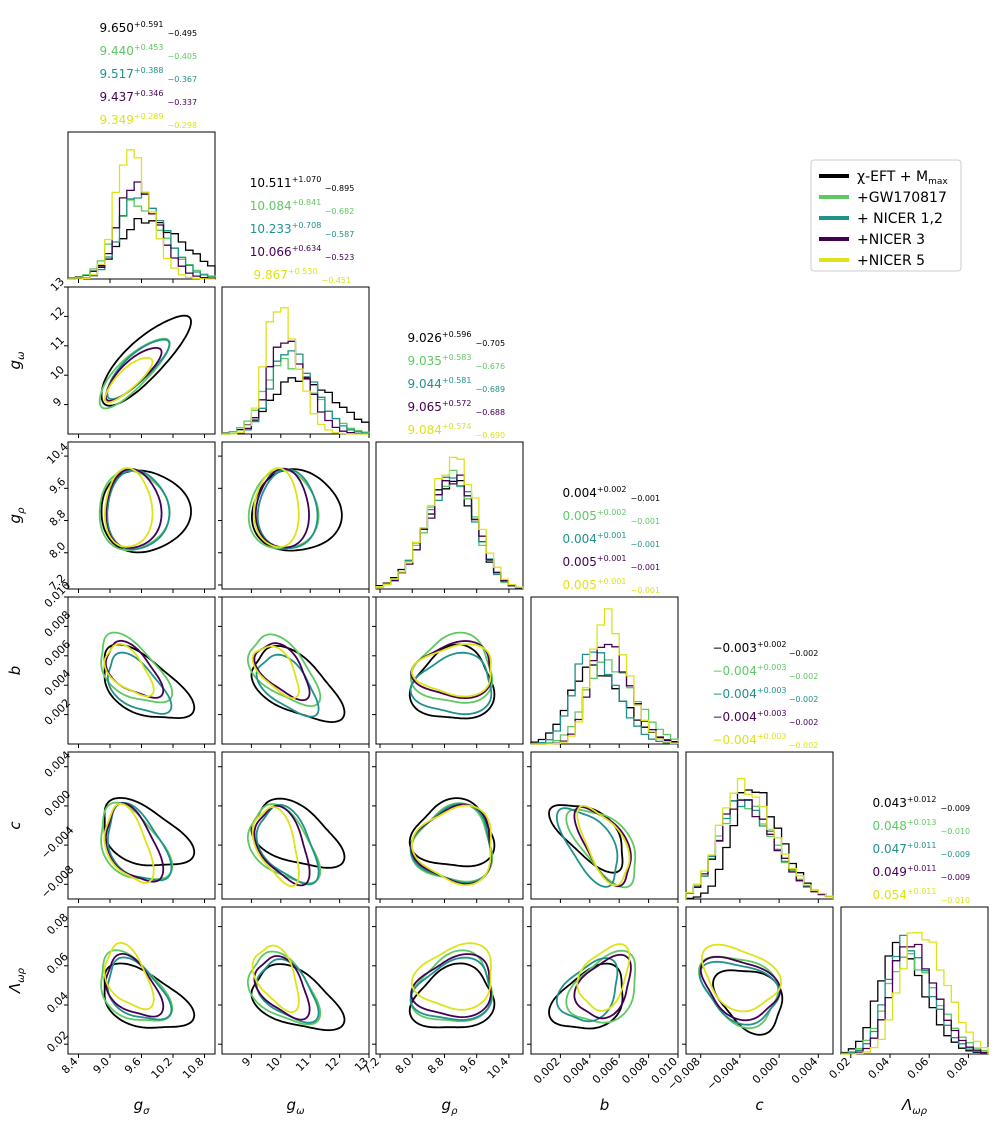 The height and width of the screenshot is (1121, 996). What do you see at coordinates (491, 343) in the screenshot?
I see `summary-minus-2-series-0: −0.705` at bounding box center [491, 343].